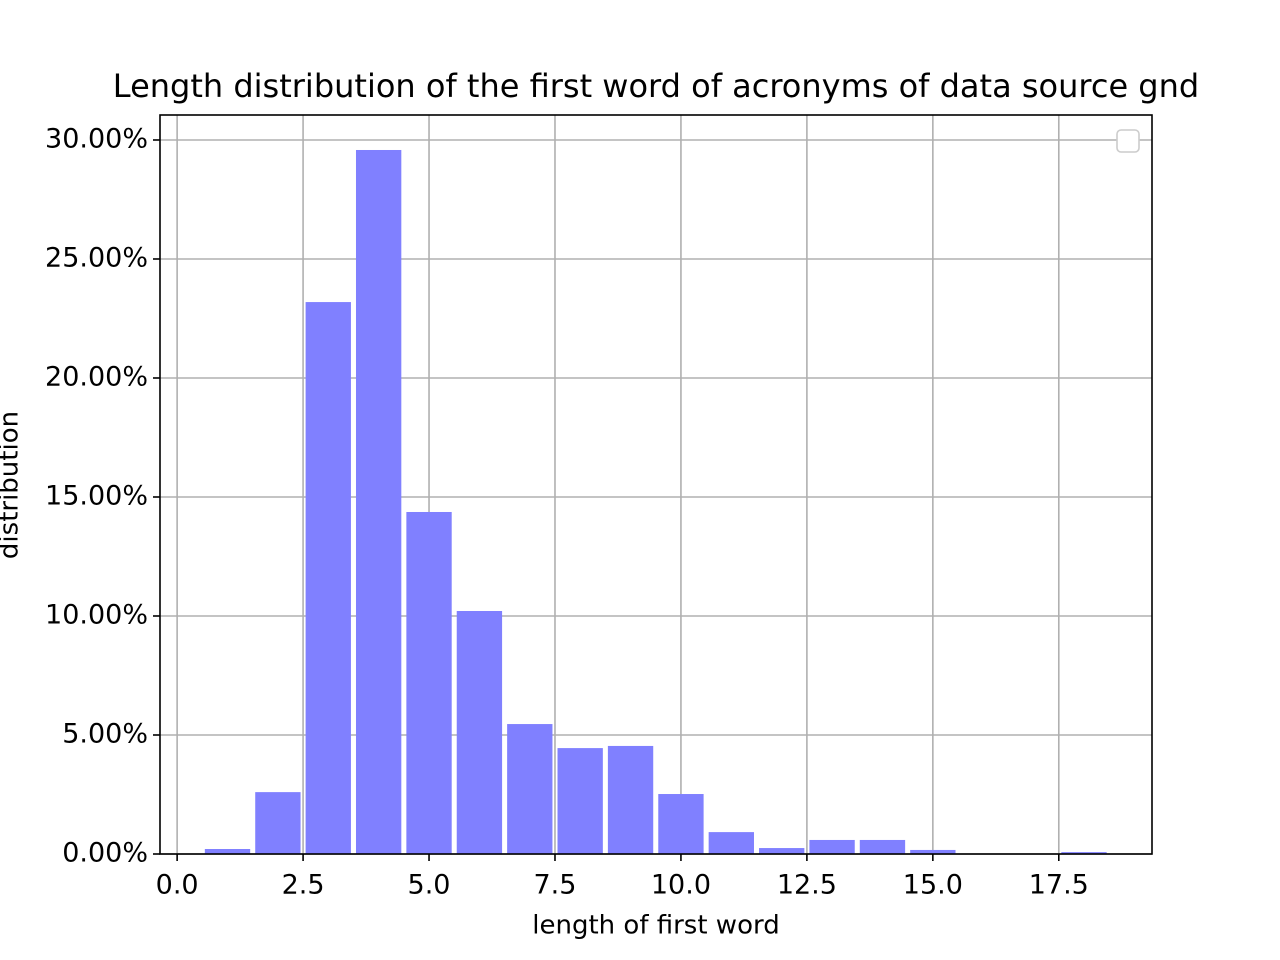 The image size is (1280, 960). Describe the element at coordinates (12, 485) in the screenshot. I see `y-axis-label: distribution` at that location.